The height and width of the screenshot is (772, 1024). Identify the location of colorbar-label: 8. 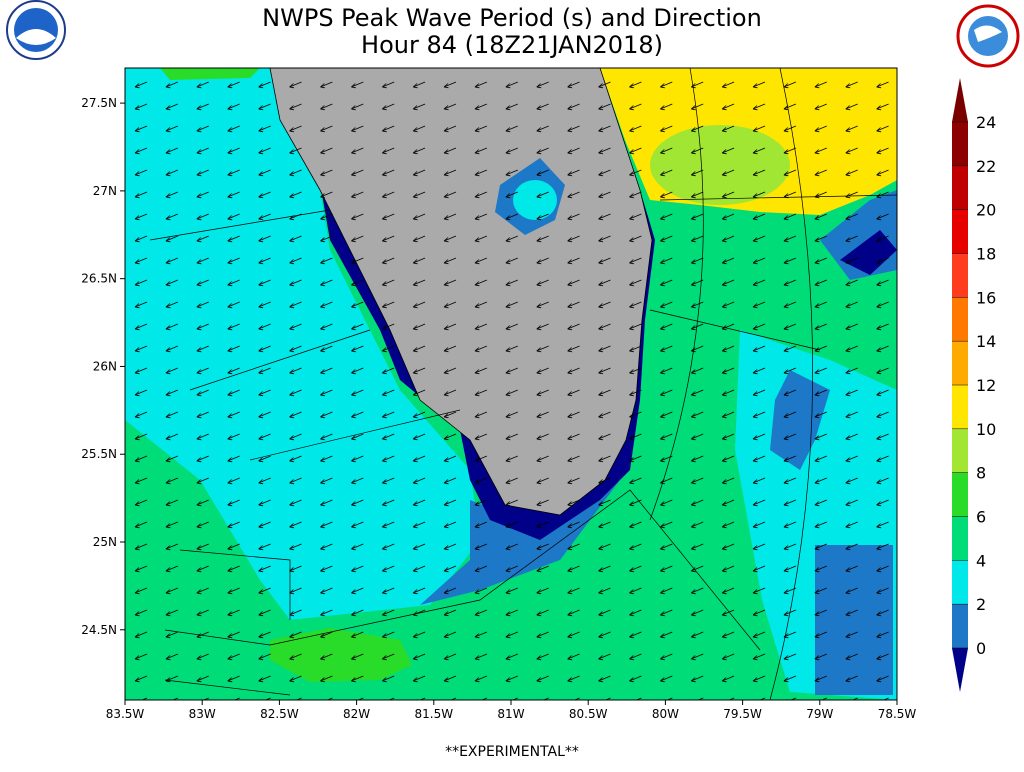
(981, 473).